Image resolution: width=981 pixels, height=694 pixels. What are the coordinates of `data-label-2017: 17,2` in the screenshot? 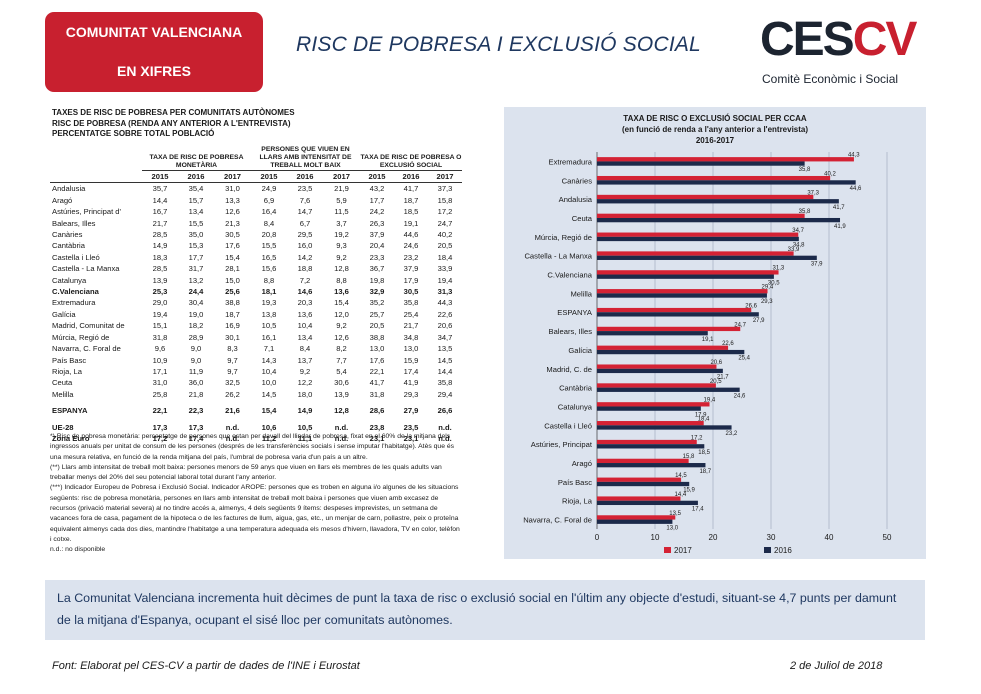 It's located at (697, 438).